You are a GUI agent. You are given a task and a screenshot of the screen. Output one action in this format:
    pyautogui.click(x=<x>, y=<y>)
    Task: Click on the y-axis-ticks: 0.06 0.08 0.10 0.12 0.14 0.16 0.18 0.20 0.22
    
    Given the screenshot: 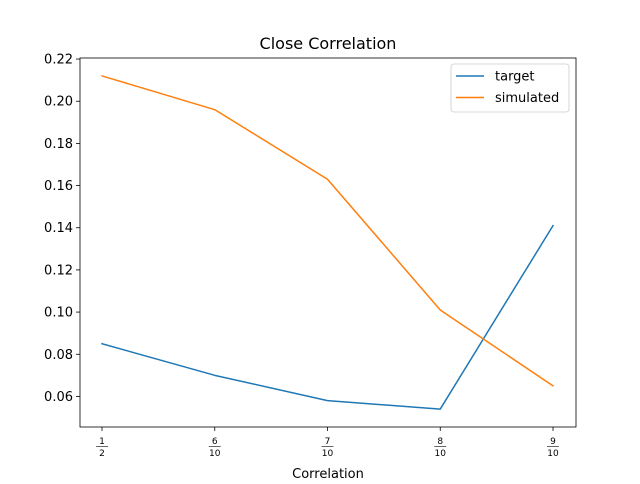 What is the action you would take?
    pyautogui.click(x=62, y=229)
    